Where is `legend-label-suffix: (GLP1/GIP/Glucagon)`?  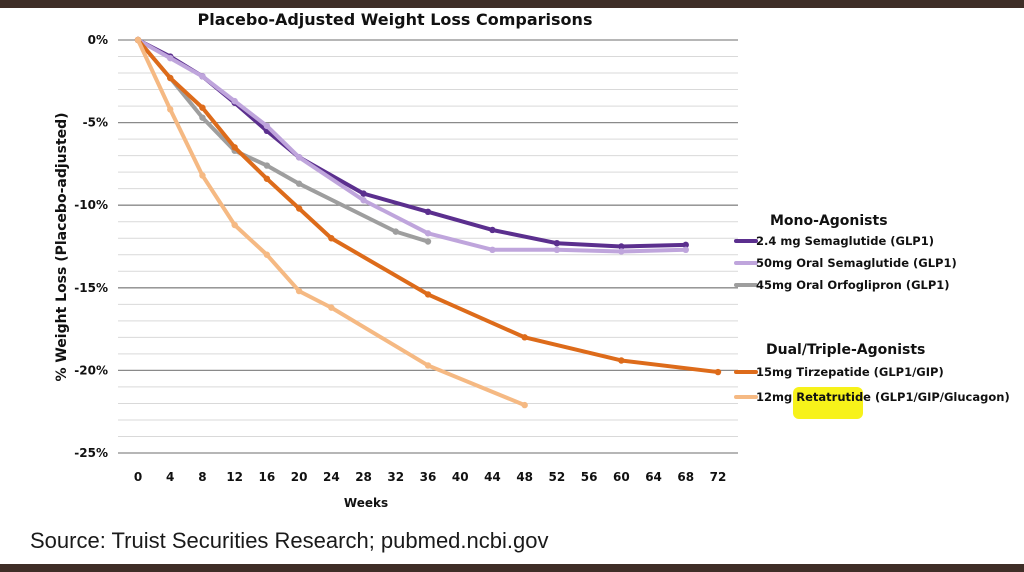
legend-label-suffix: (GLP1/GIP/Glucagon) is located at coordinates (940, 397).